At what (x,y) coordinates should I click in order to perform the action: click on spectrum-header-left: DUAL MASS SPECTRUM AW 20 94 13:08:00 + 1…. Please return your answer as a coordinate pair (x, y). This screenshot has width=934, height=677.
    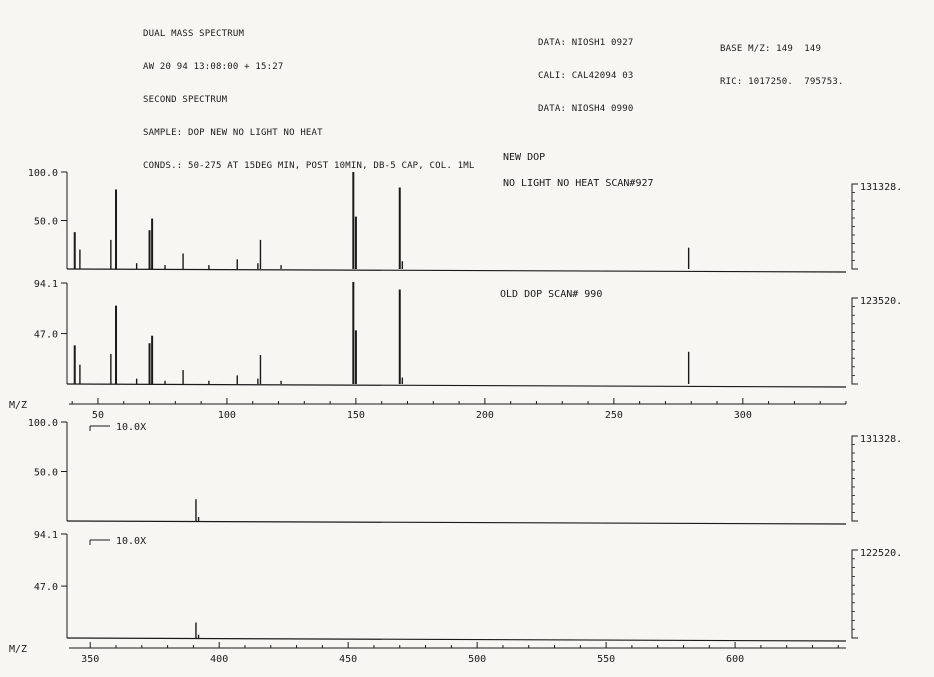
    Looking at the image, I should click on (309, 95).